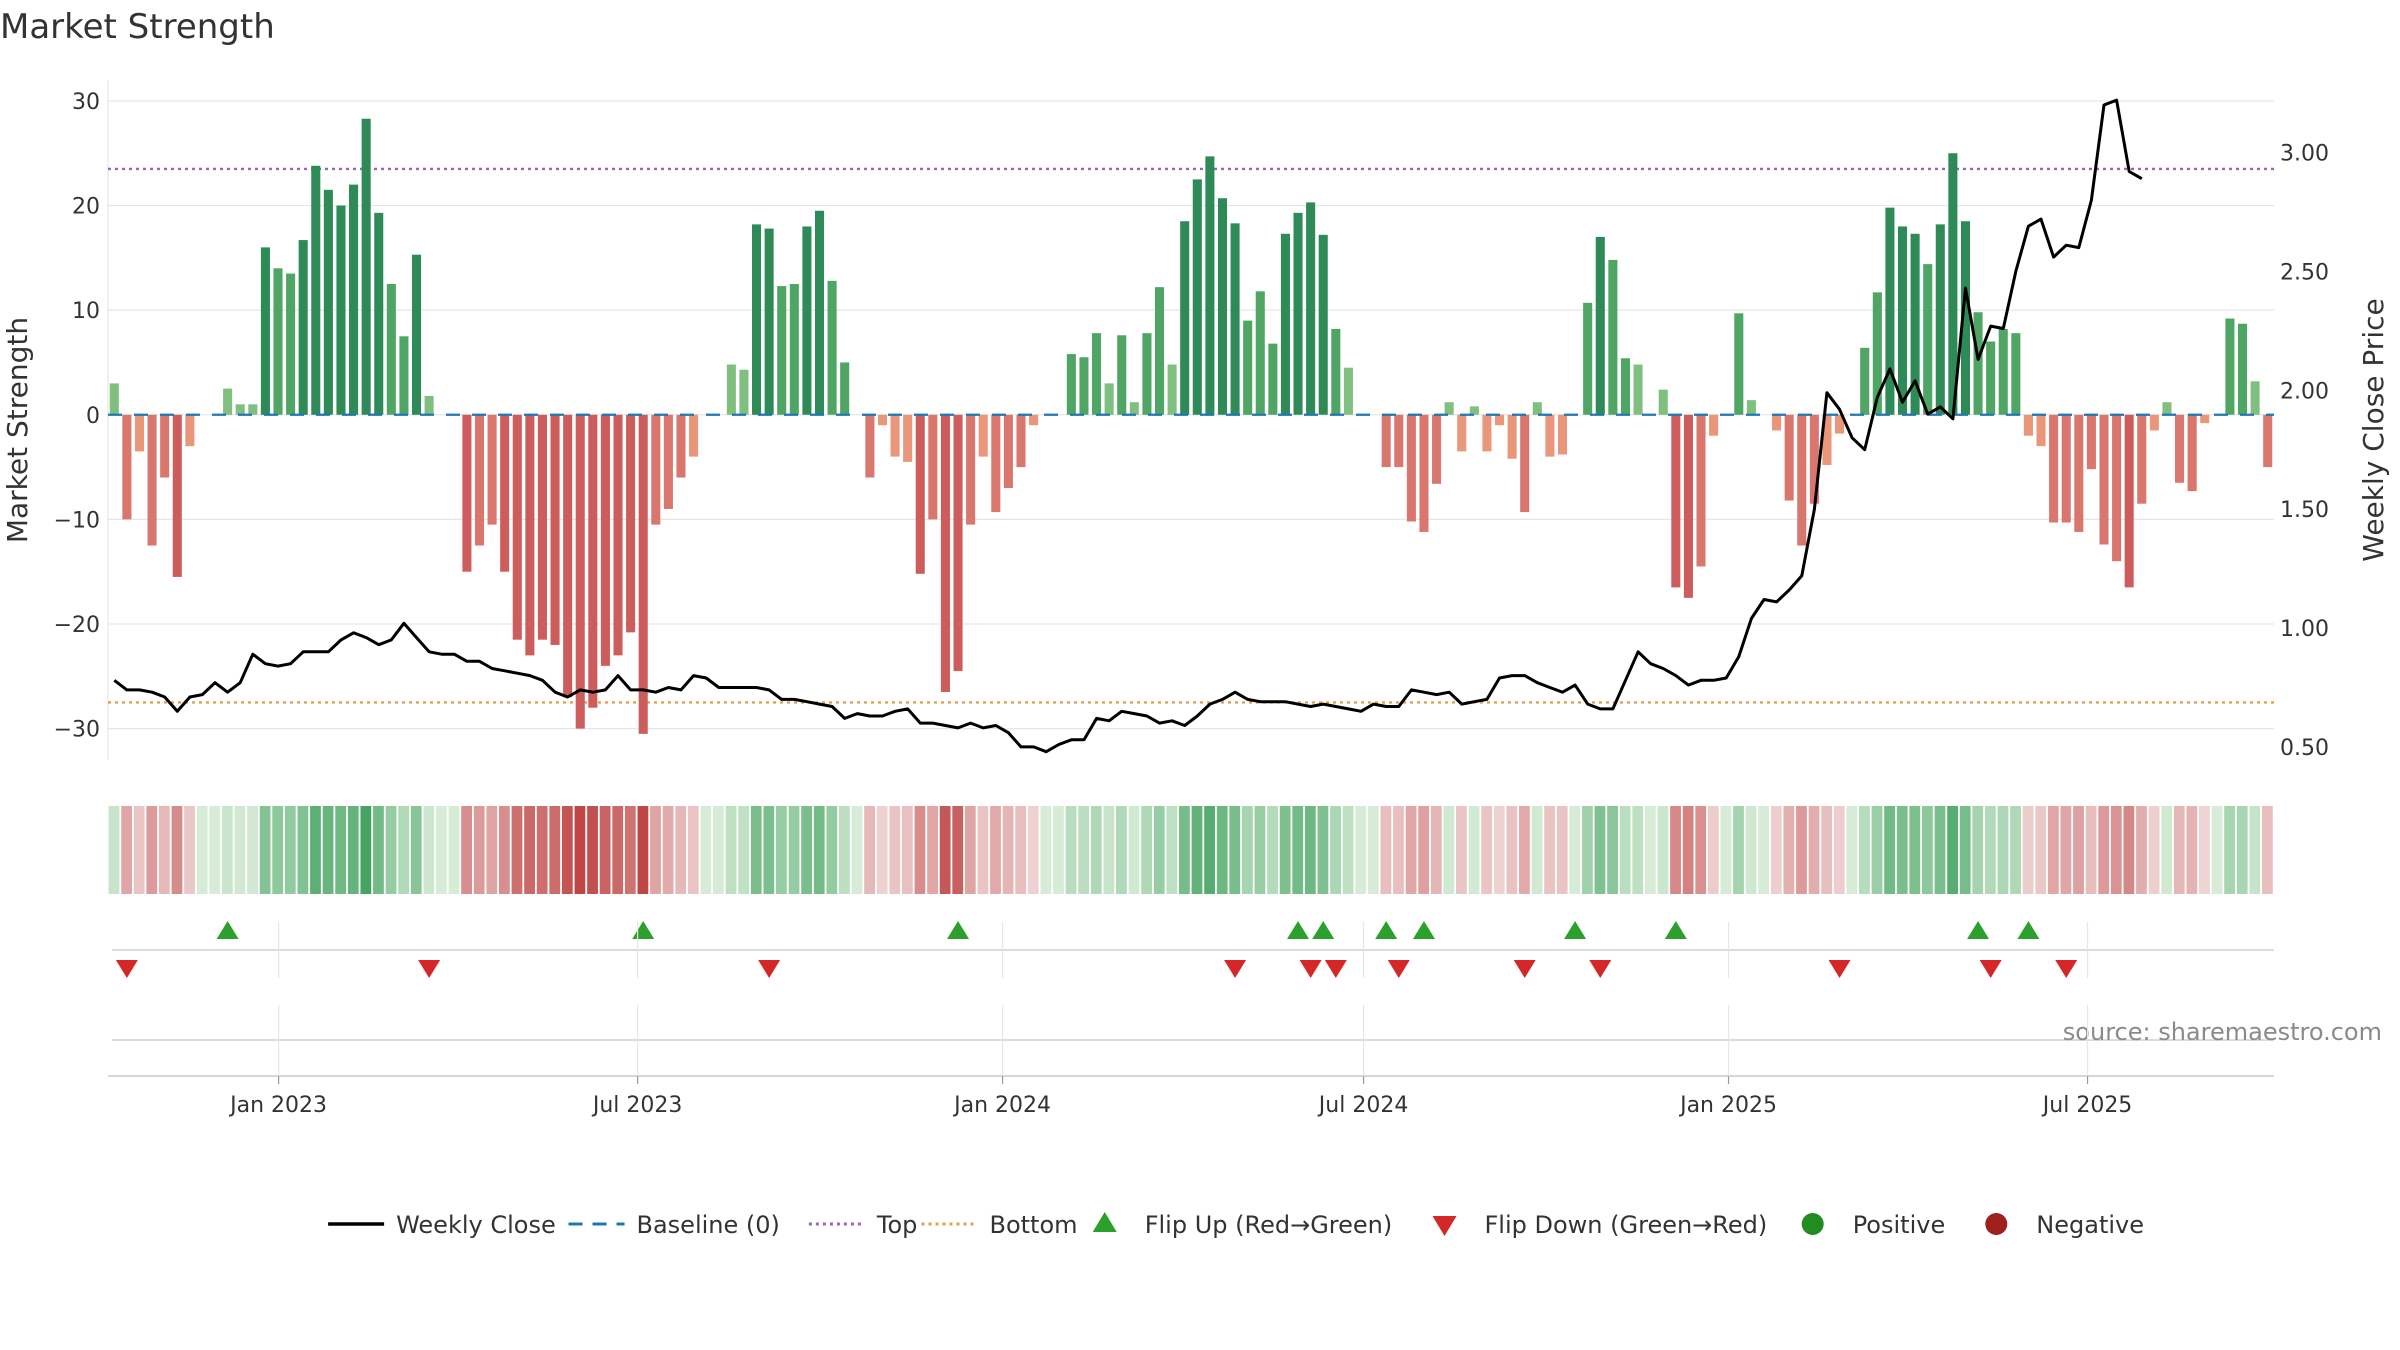  I want to click on chart-title: Market Strength, so click(137, 27).